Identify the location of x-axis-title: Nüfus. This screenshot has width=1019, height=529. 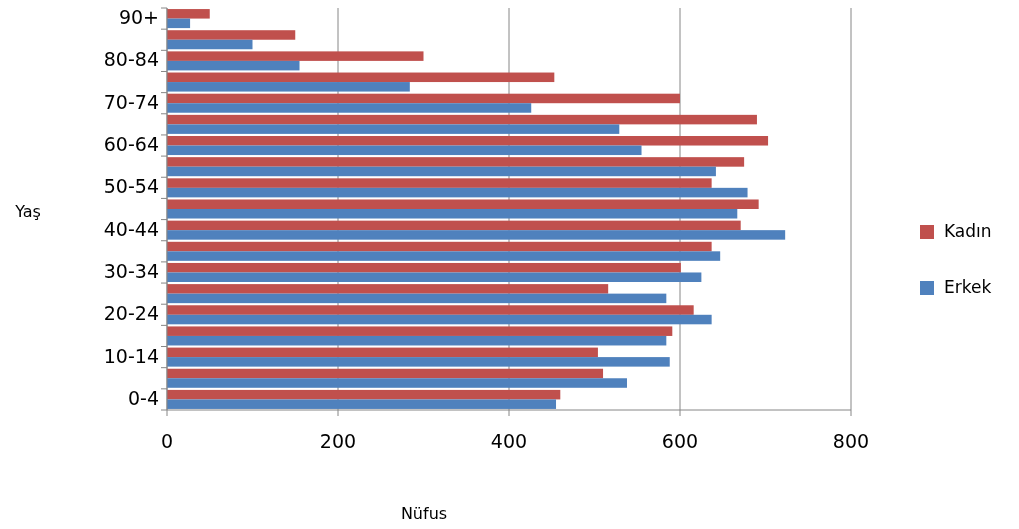
(424, 513).